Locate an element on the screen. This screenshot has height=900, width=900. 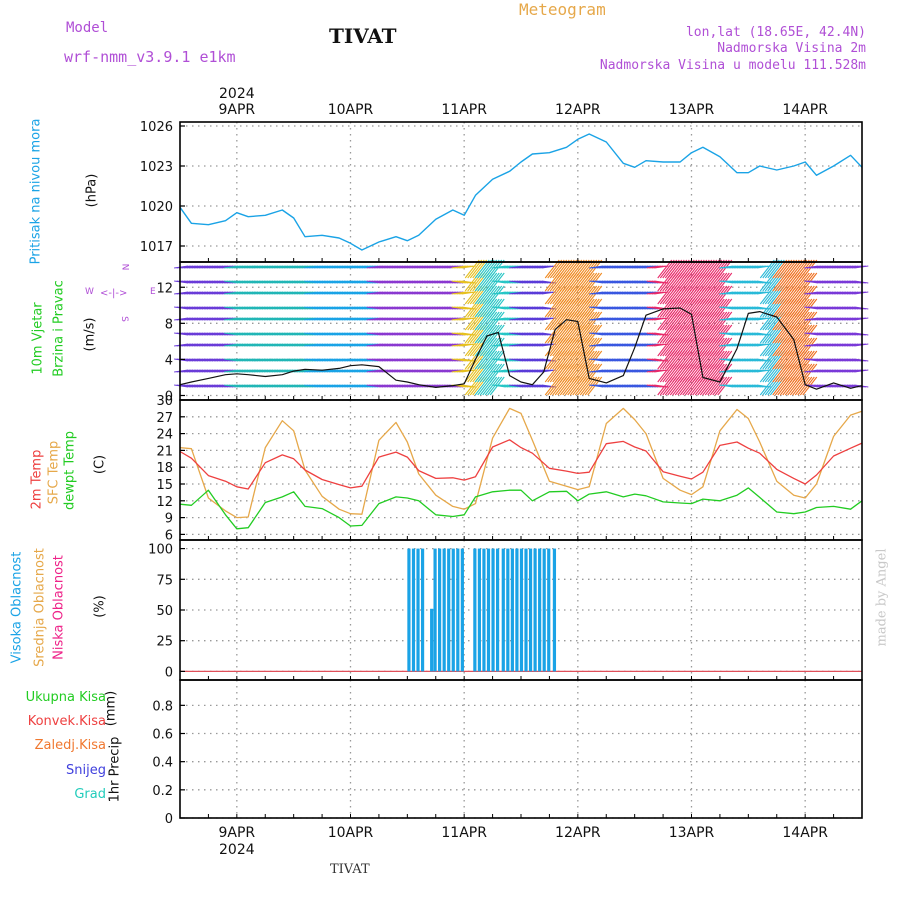
station-title: TIVAT is located at coordinates (363, 36).